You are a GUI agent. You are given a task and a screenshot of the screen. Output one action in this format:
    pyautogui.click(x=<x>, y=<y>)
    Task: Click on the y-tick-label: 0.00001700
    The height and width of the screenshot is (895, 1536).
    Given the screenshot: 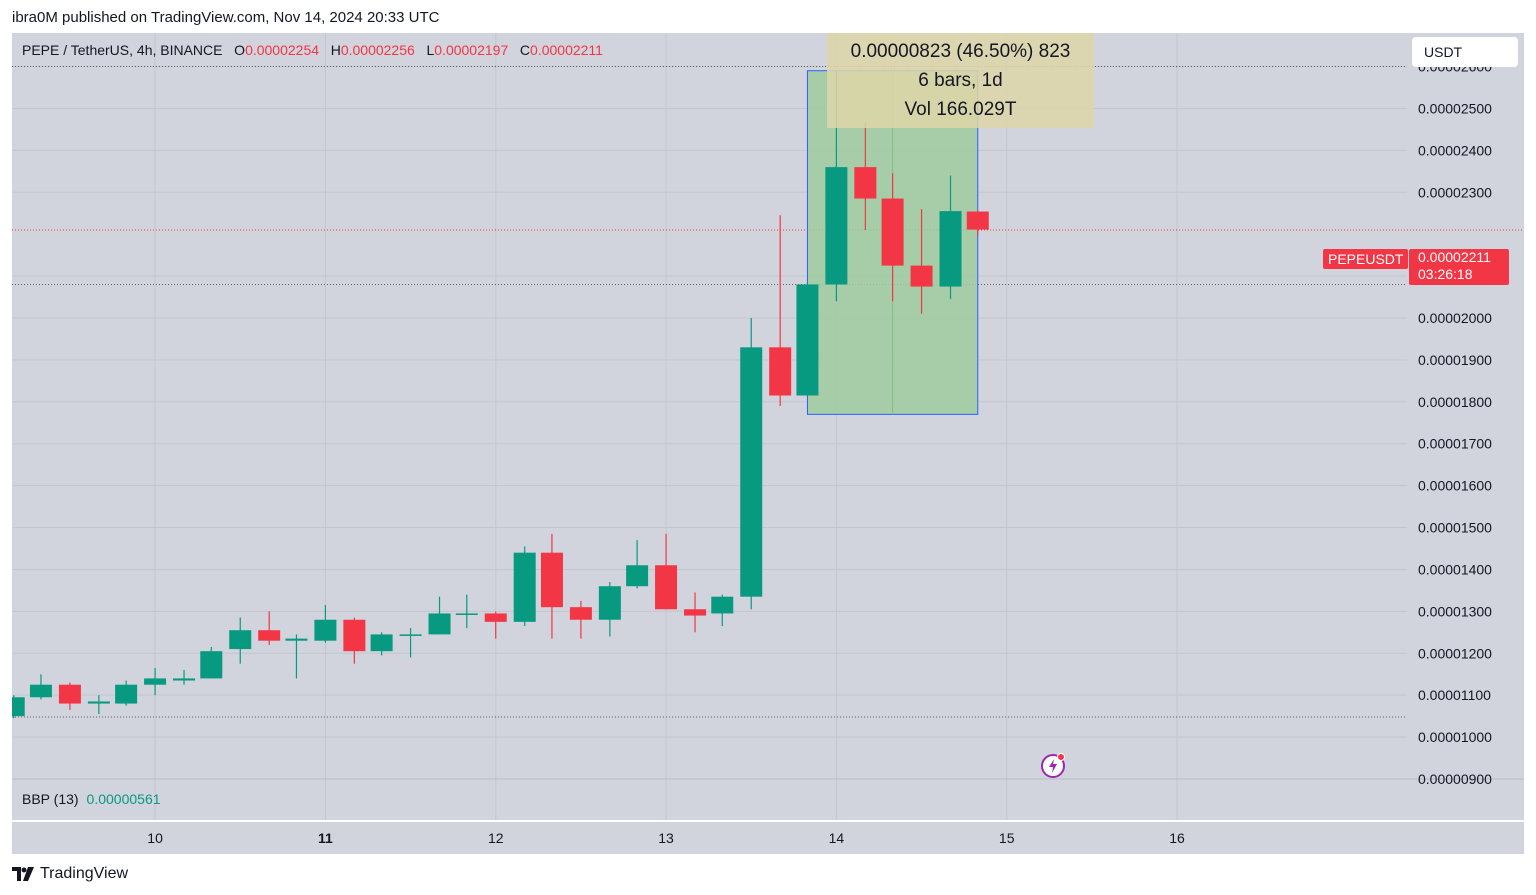 What is the action you would take?
    pyautogui.click(x=1455, y=444)
    